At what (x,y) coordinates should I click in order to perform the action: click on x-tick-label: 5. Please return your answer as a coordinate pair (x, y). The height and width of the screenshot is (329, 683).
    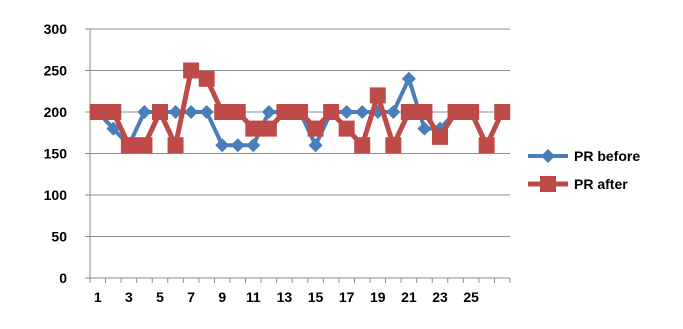
    Looking at the image, I should click on (160, 297).